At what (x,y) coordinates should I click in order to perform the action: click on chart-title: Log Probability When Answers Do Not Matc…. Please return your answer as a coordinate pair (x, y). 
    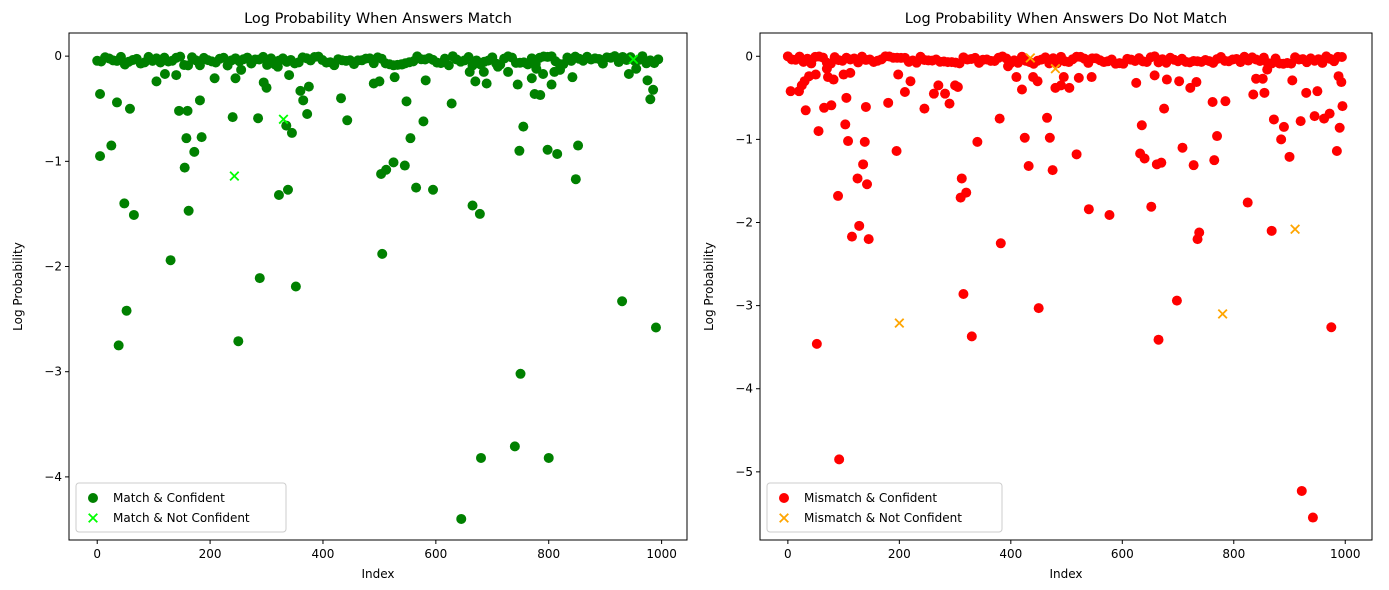
    Looking at the image, I should click on (1066, 19).